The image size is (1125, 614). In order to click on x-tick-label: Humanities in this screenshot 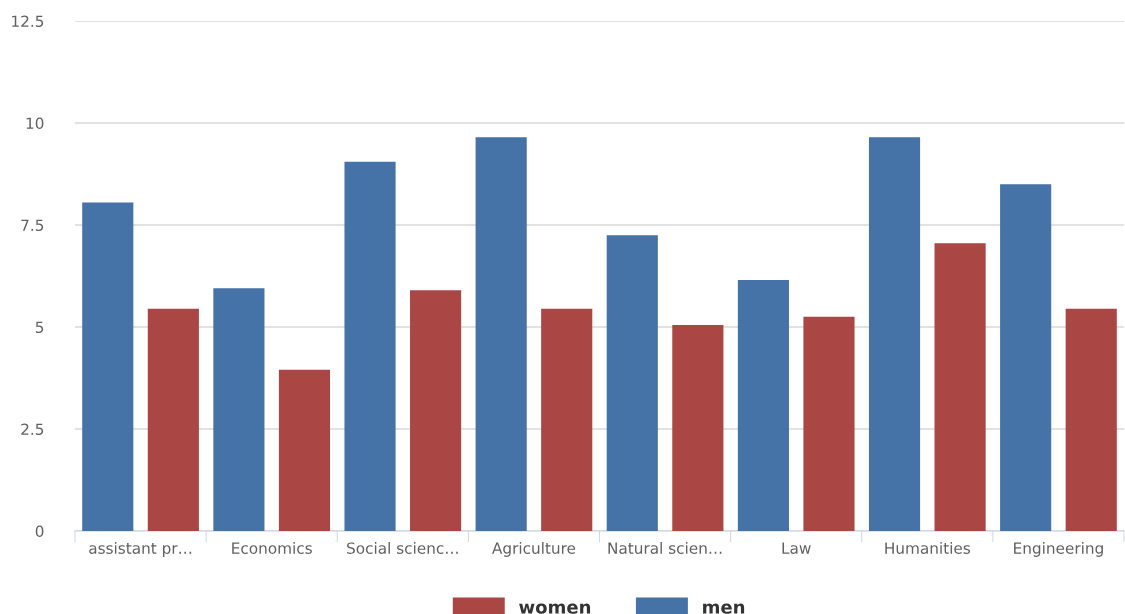, I will do `click(928, 548)`.